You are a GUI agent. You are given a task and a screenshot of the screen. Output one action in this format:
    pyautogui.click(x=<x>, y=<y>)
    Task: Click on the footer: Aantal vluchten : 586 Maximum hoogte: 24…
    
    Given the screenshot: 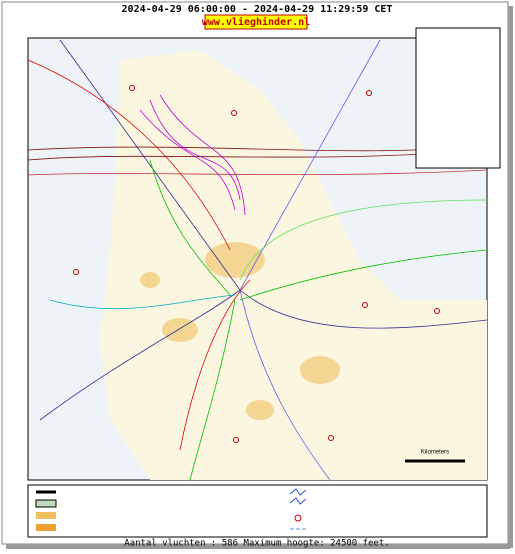 What is the action you would take?
    pyautogui.click(x=257, y=544)
    